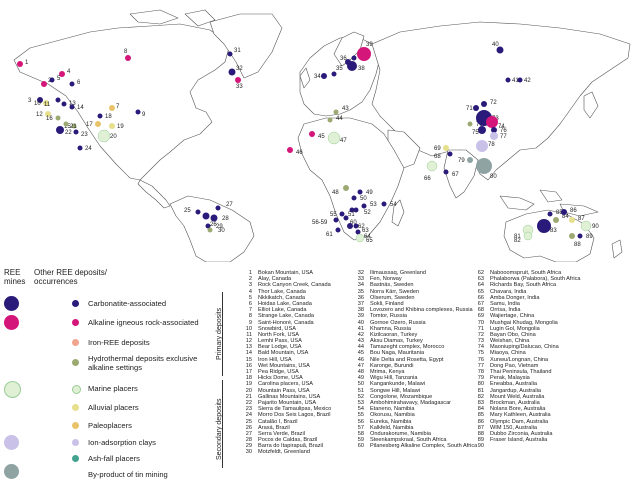  What do you see at coordinates (395, 291) in the screenshot?
I see `deposit-name: Norra Kärr, Sweden` at bounding box center [395, 291].